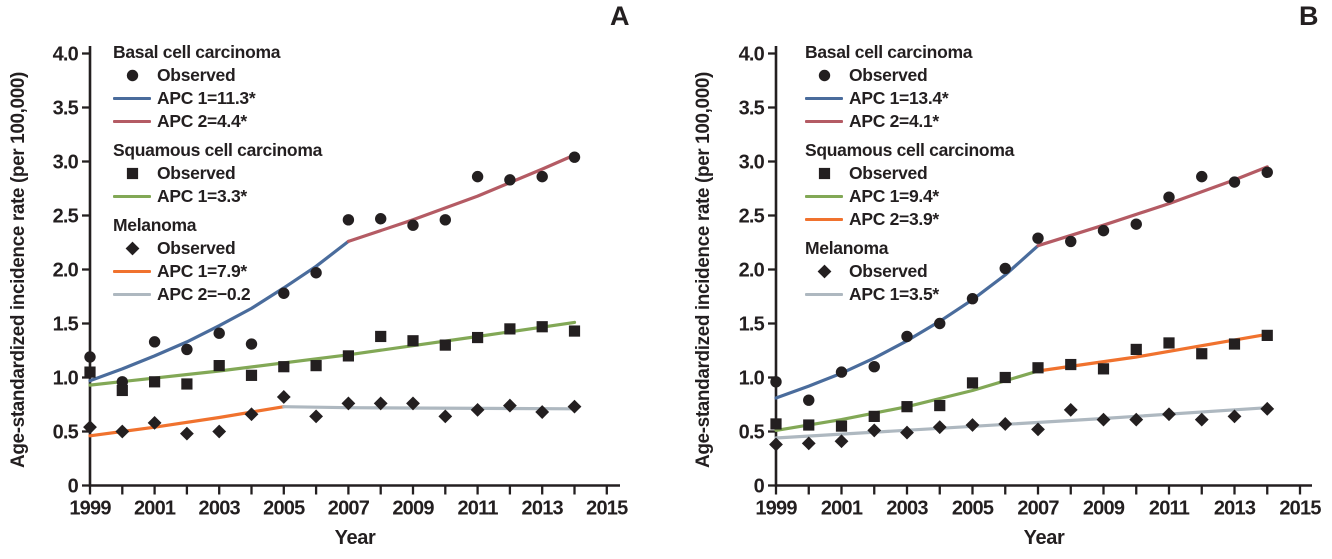  I want to click on legend-group: Melanoma Observed APC 1=7.9* APC 2=−0.2, so click(217, 260).